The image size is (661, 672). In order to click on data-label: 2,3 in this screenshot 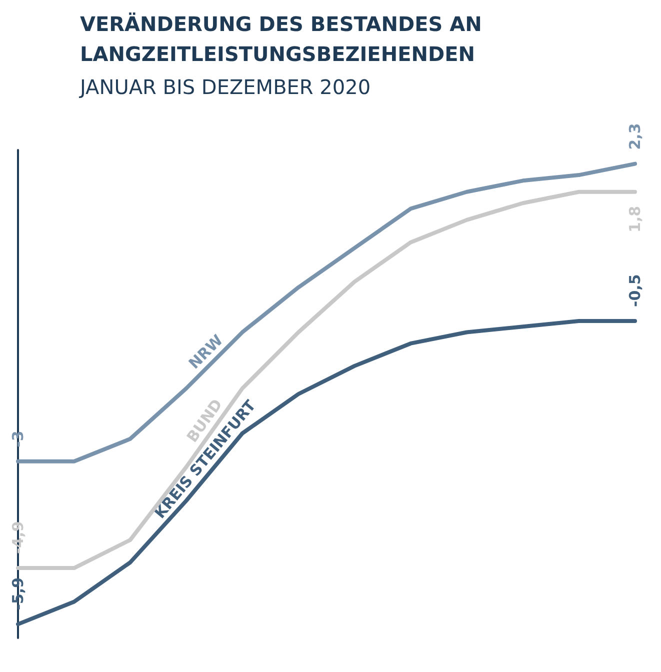, I will do `click(635, 136)`.